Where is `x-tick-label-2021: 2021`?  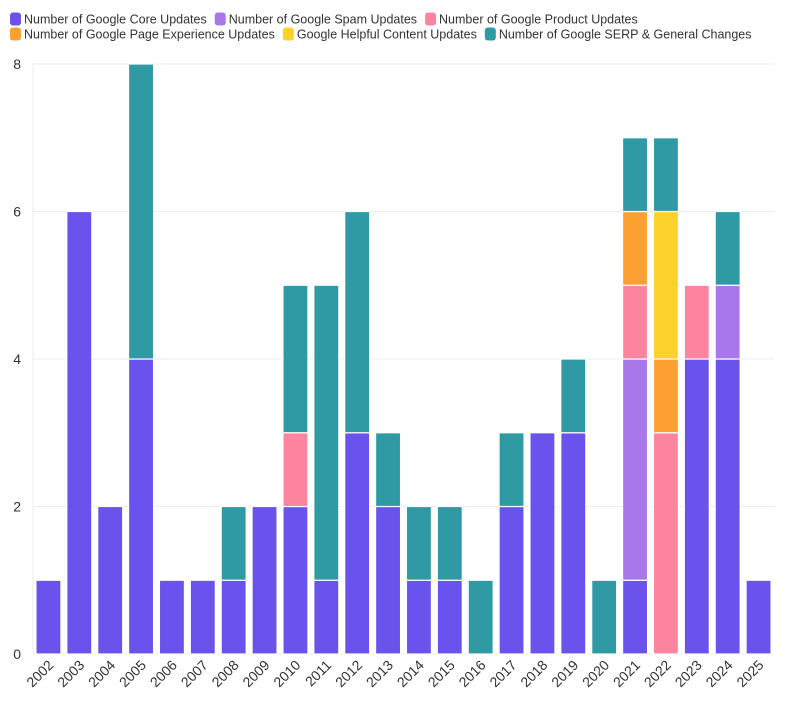
x-tick-label-2021: 2021 is located at coordinates (626, 673).